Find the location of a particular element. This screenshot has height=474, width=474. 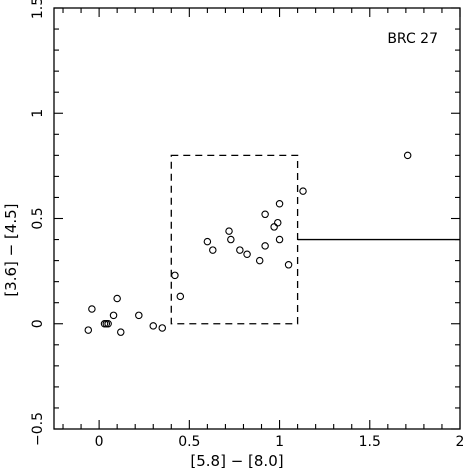

x-tick-label: 0.5 is located at coordinates (189, 442).